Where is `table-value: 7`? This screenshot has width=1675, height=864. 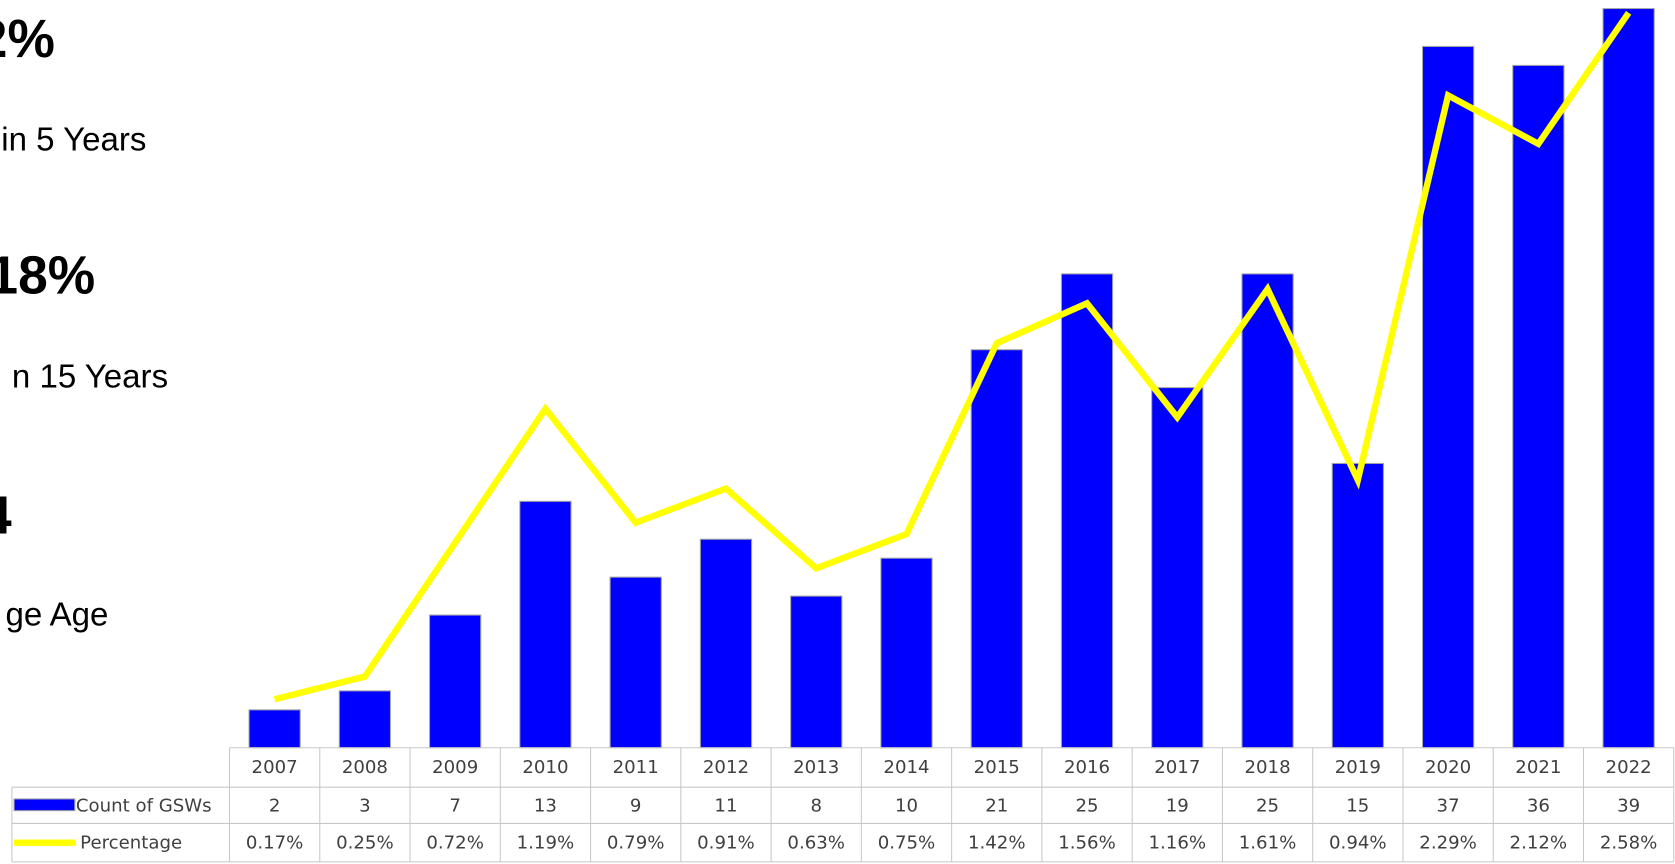
table-value: 7 is located at coordinates (455, 805).